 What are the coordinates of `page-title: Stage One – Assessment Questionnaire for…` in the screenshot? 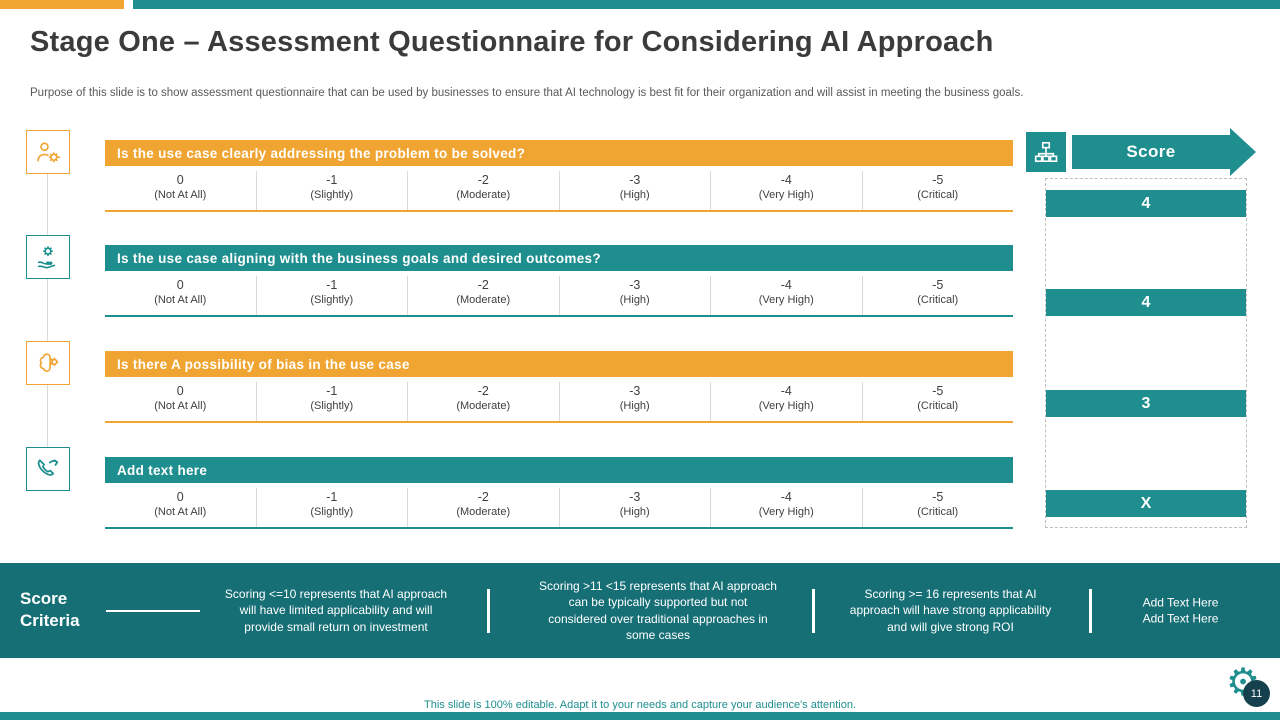 It's located at (512, 42).